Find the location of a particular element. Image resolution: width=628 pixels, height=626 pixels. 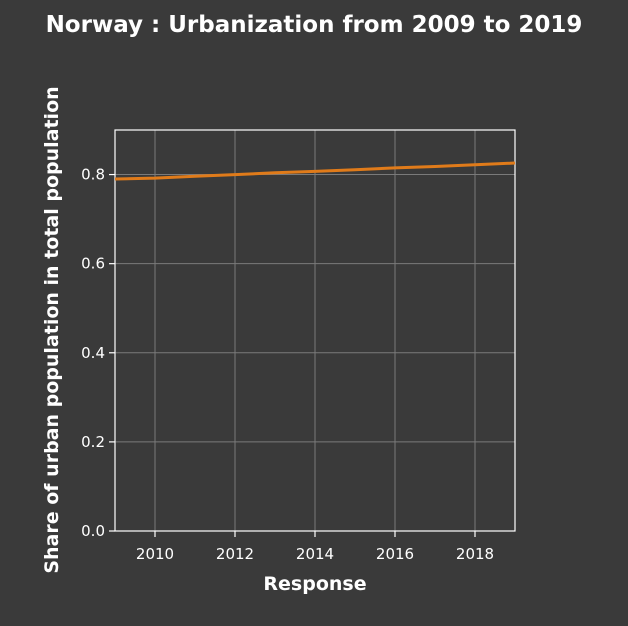

series-line is located at coordinates (315, 171).